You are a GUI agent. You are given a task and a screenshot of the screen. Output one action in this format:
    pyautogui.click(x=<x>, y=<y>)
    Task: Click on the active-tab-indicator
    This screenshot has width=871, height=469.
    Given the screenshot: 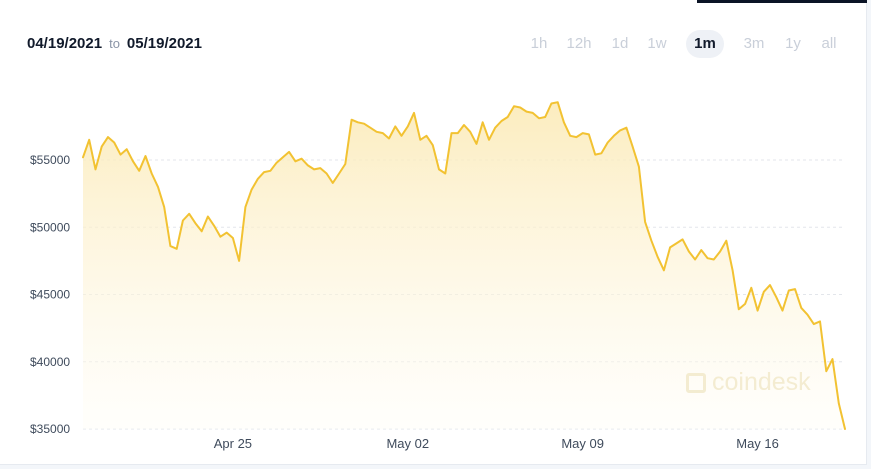 What is the action you would take?
    pyautogui.click(x=782, y=1)
    